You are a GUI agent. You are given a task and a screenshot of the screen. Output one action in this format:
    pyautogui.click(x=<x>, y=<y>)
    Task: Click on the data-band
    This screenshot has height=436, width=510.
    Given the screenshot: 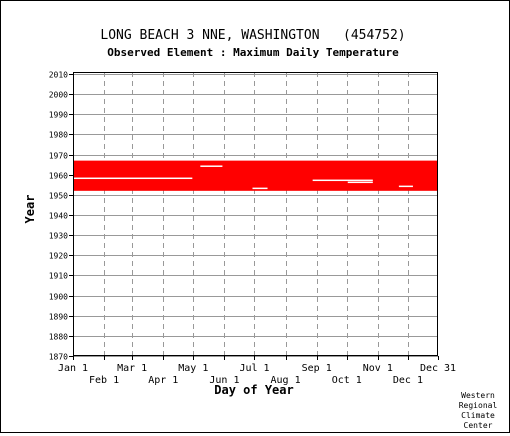 What is the action you would take?
    pyautogui.click(x=255, y=175)
    